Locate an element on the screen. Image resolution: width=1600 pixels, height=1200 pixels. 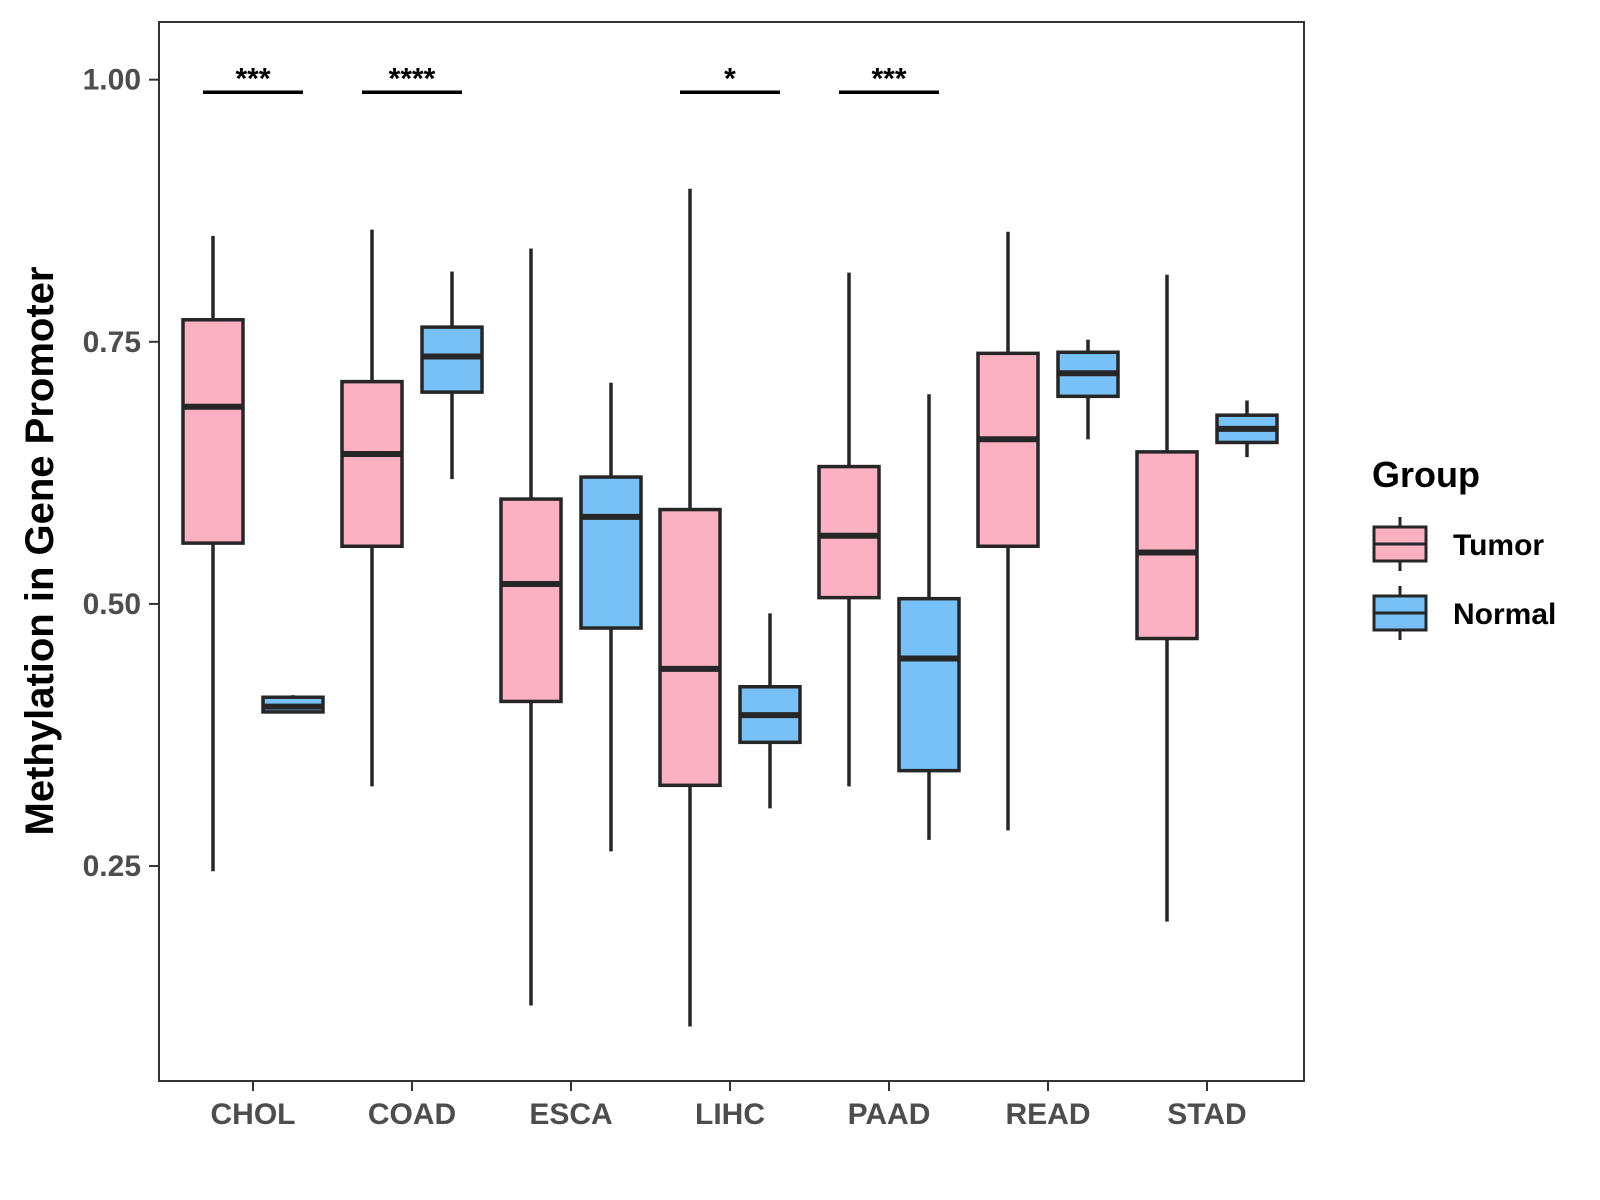
significance-label: * is located at coordinates (730, 78).